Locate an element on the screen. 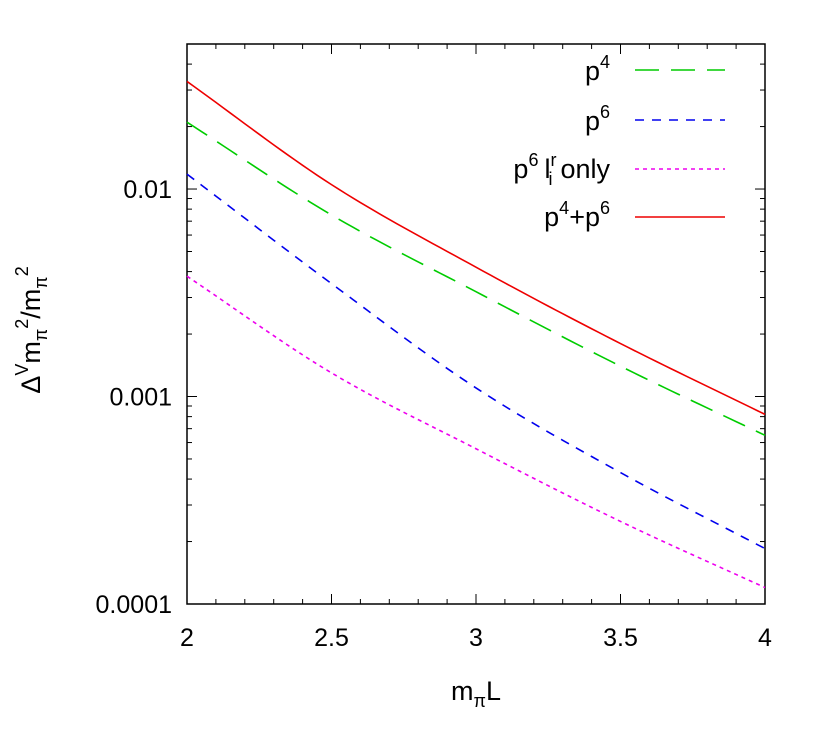  y-tick-labels: 0.0001 0.001 0.01 is located at coordinates (134, 397).